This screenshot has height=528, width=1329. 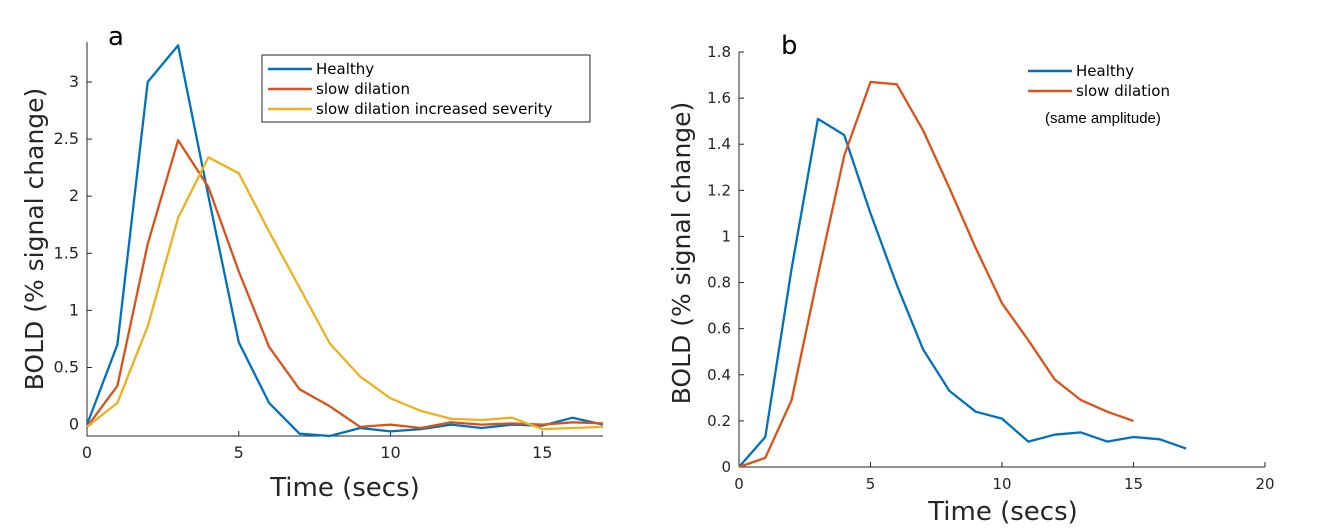 I want to click on y-tick-label: 0.4, so click(x=719, y=375).